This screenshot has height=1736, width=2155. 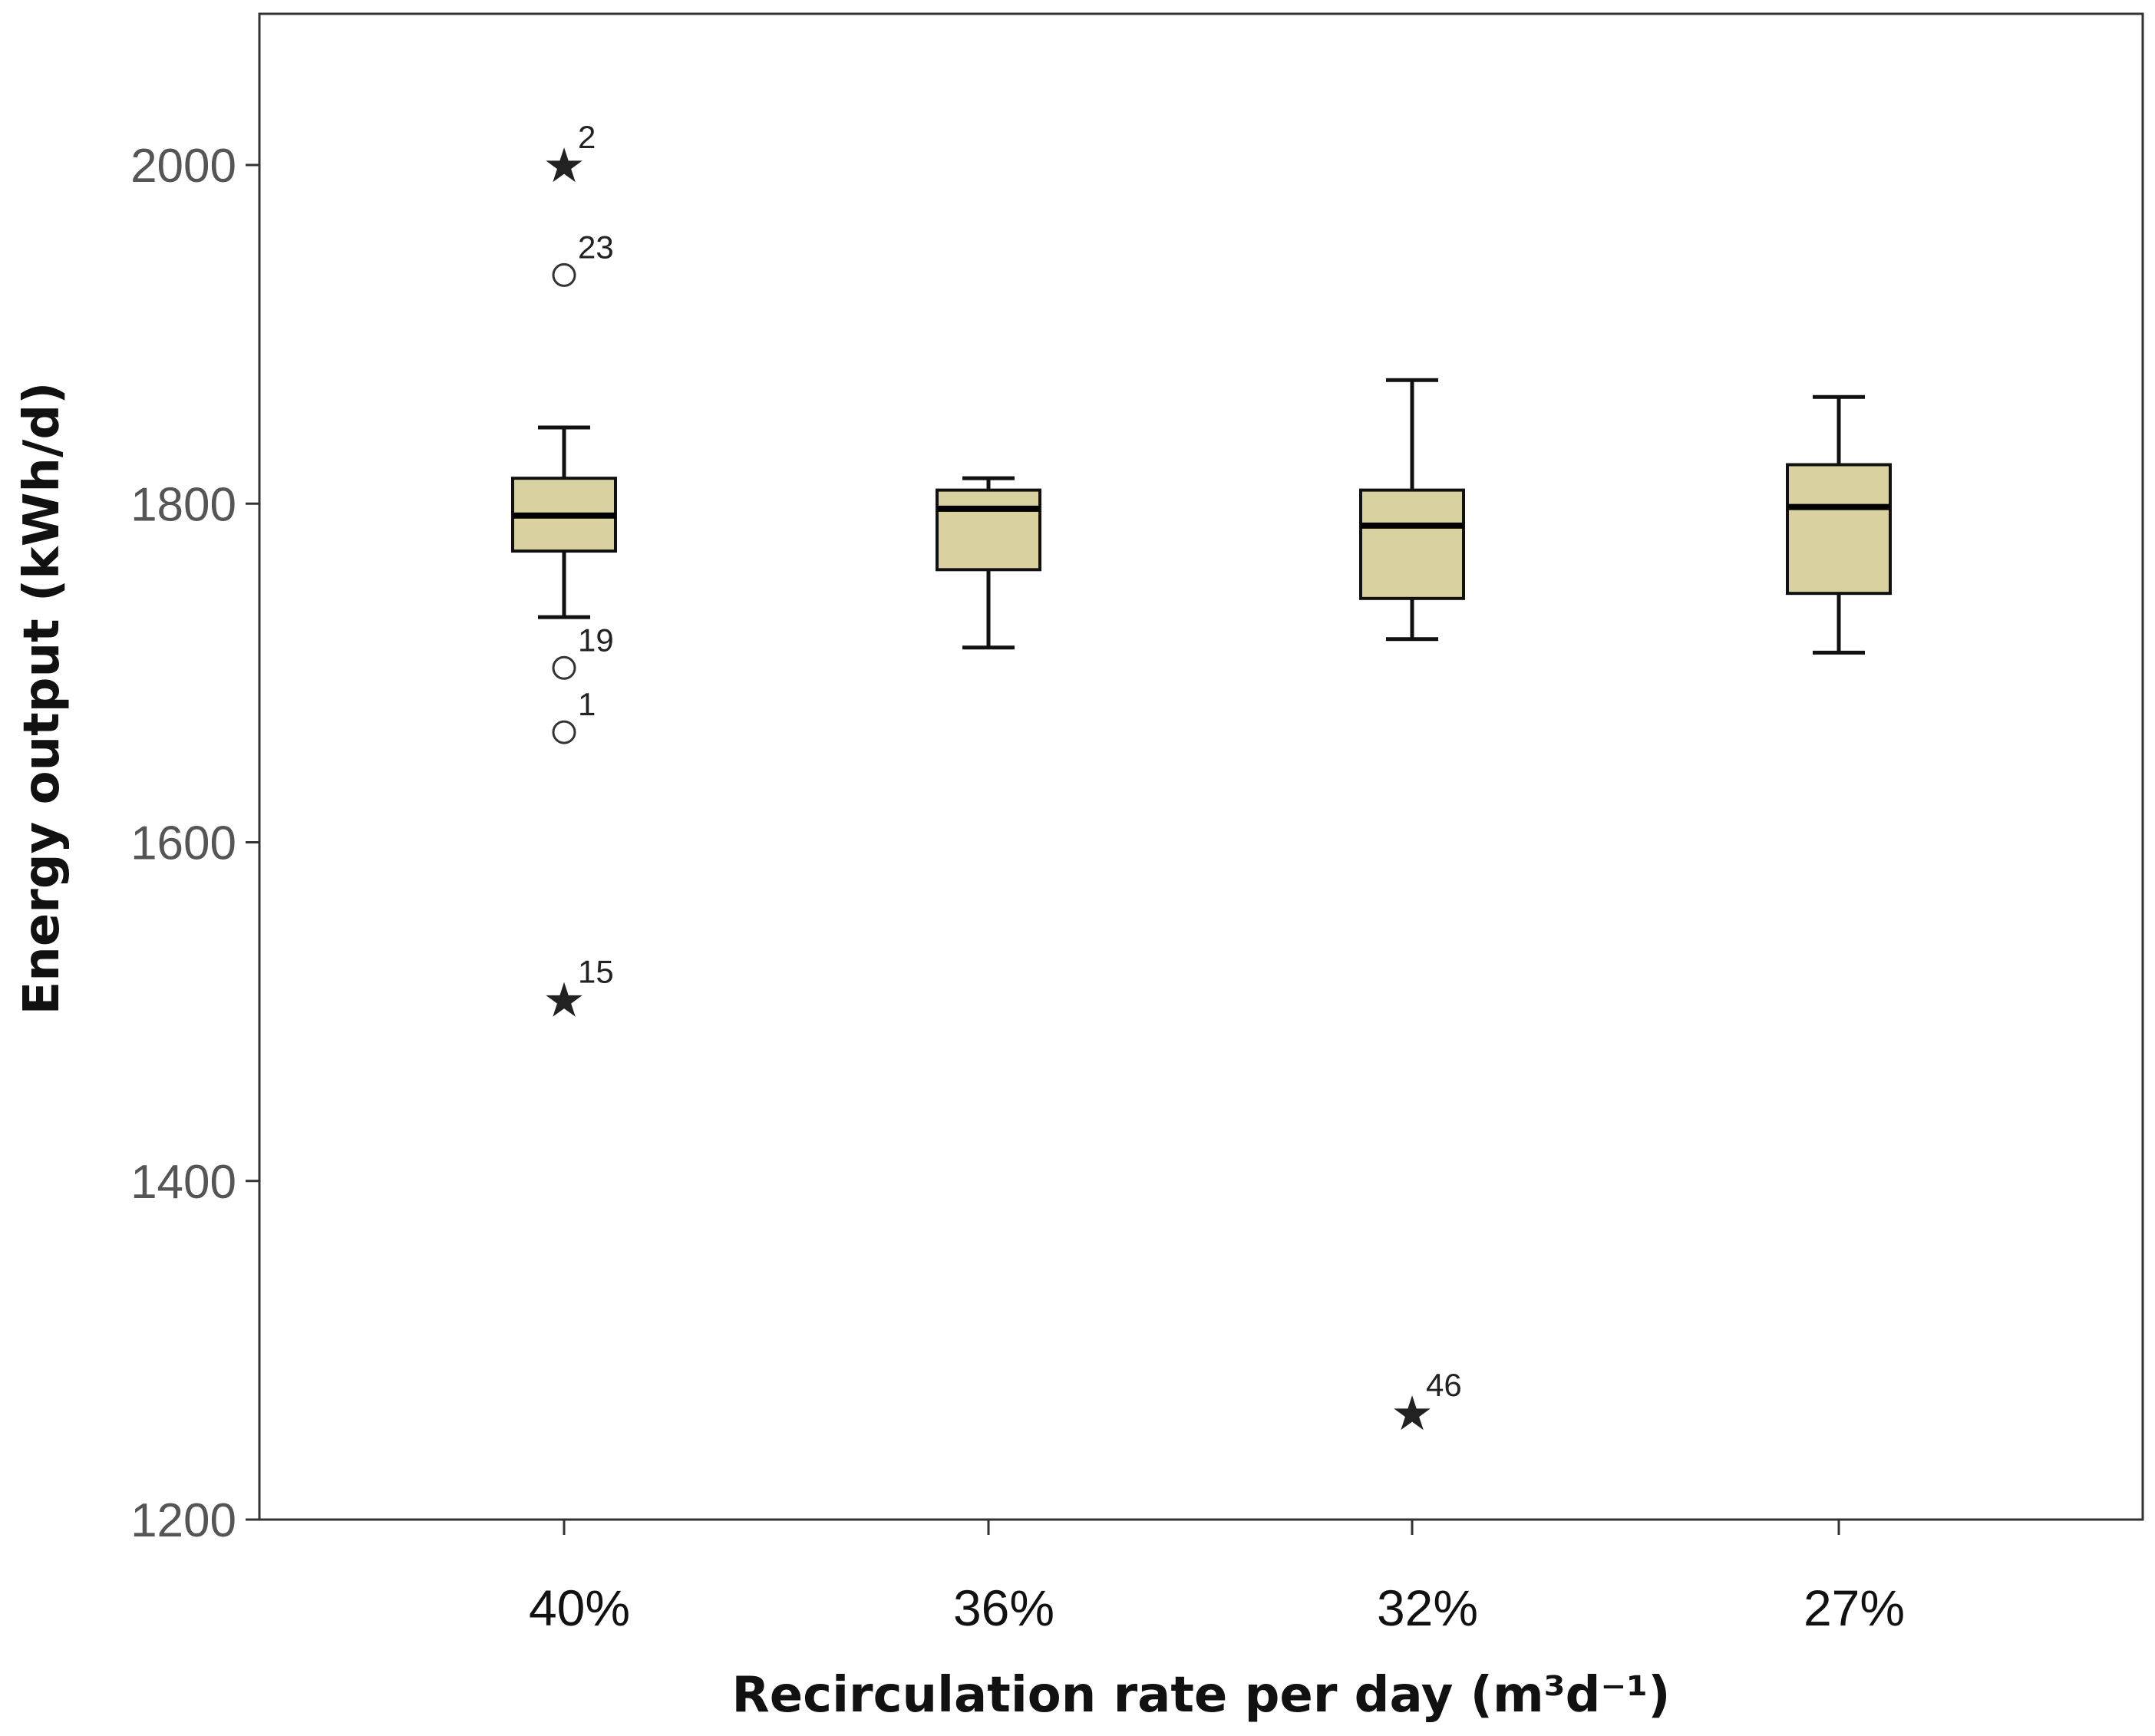 What do you see at coordinates (596, 640) in the screenshot?
I see `outlier-label-19: 19` at bounding box center [596, 640].